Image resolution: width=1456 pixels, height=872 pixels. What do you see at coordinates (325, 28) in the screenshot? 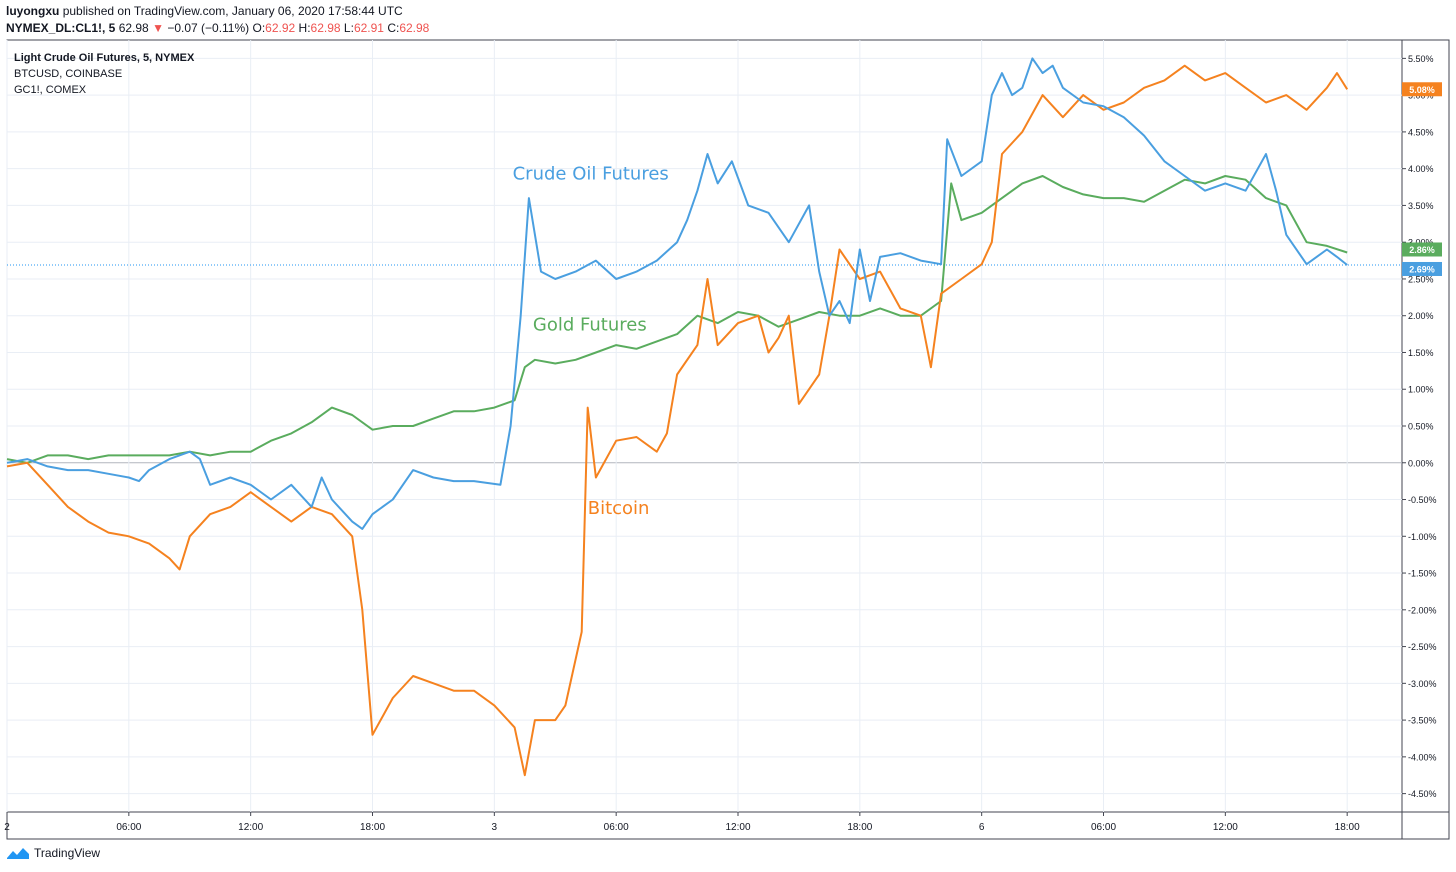
I see `high-value: 62.98` at bounding box center [325, 28].